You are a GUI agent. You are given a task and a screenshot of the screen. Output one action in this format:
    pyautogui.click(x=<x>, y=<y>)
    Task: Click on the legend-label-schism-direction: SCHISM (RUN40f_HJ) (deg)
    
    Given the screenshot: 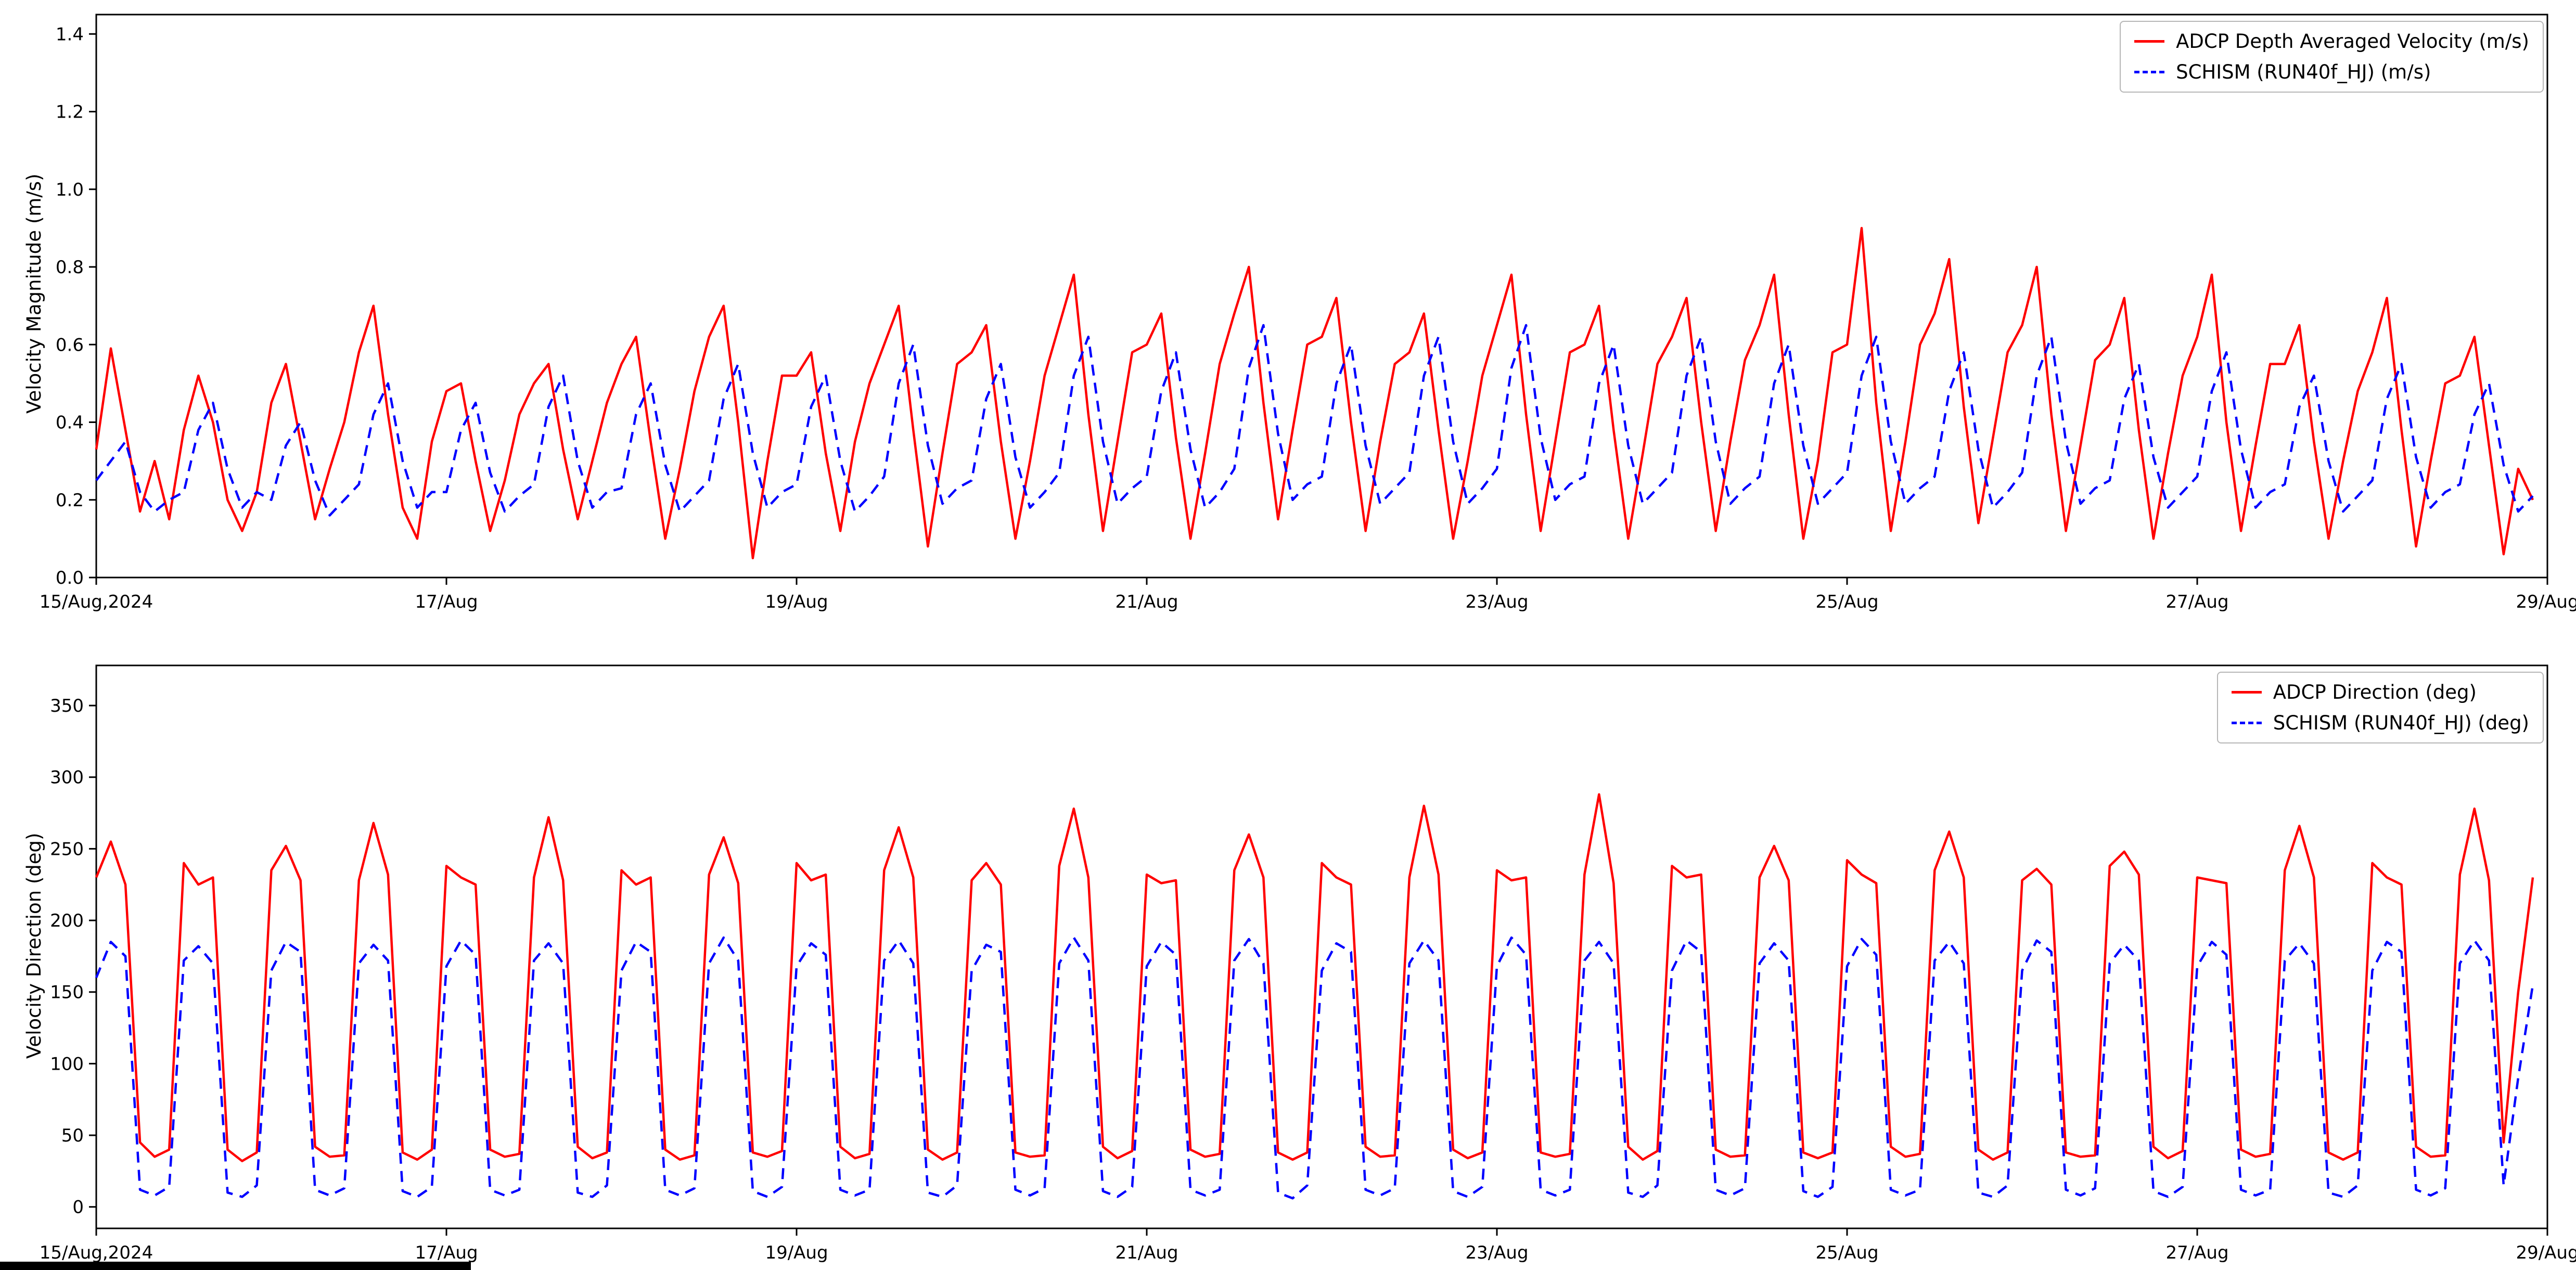 What is the action you would take?
    pyautogui.click(x=2401, y=723)
    